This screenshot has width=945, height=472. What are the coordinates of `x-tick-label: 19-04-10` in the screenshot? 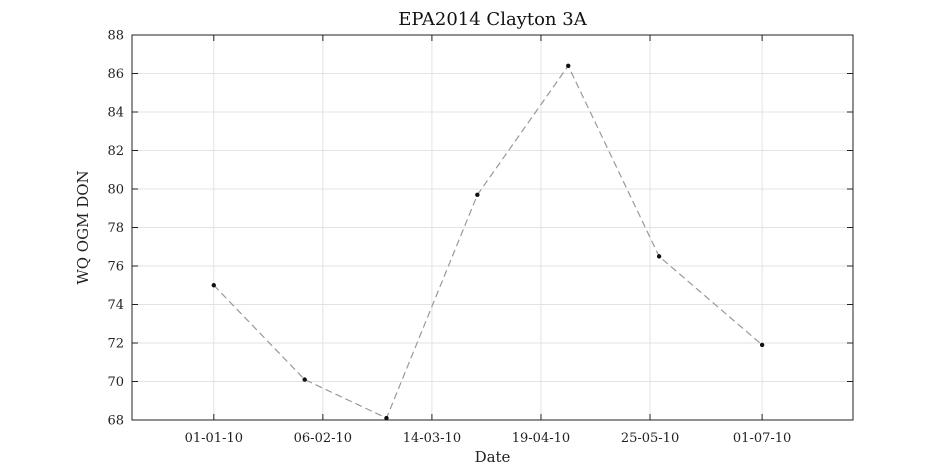 It's located at (541, 438).